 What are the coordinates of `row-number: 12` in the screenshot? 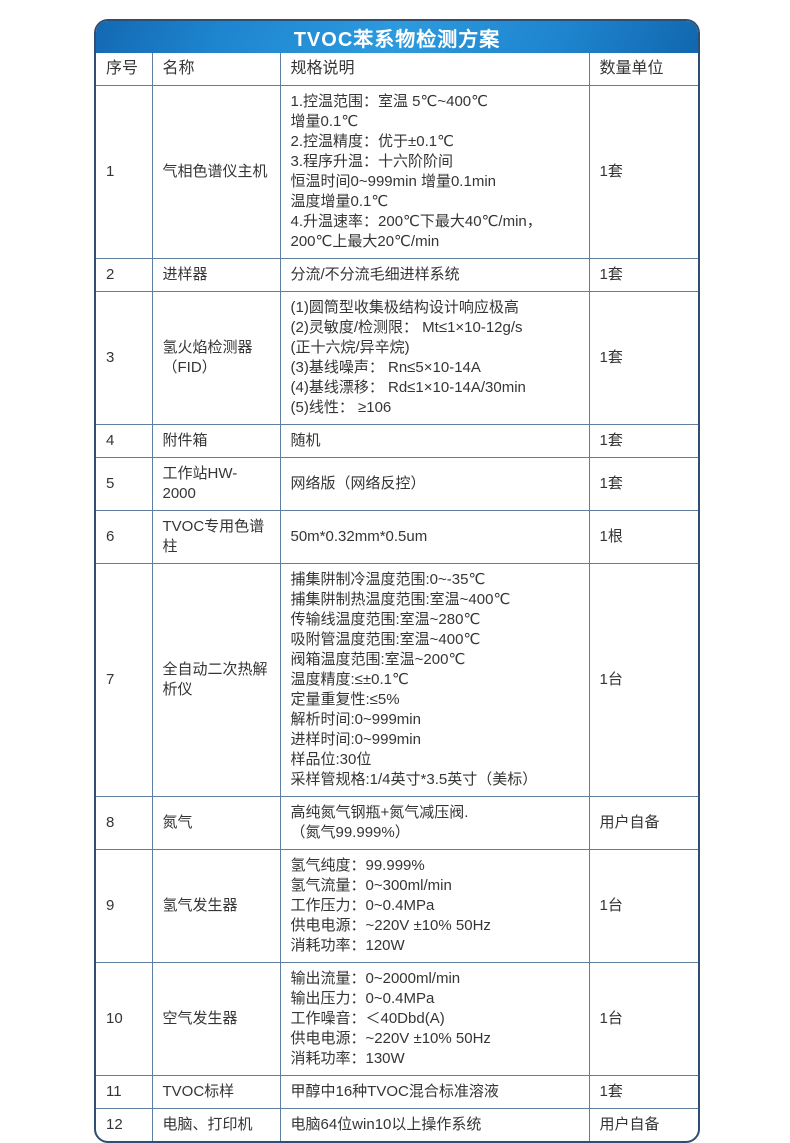 It's located at (124, 1124).